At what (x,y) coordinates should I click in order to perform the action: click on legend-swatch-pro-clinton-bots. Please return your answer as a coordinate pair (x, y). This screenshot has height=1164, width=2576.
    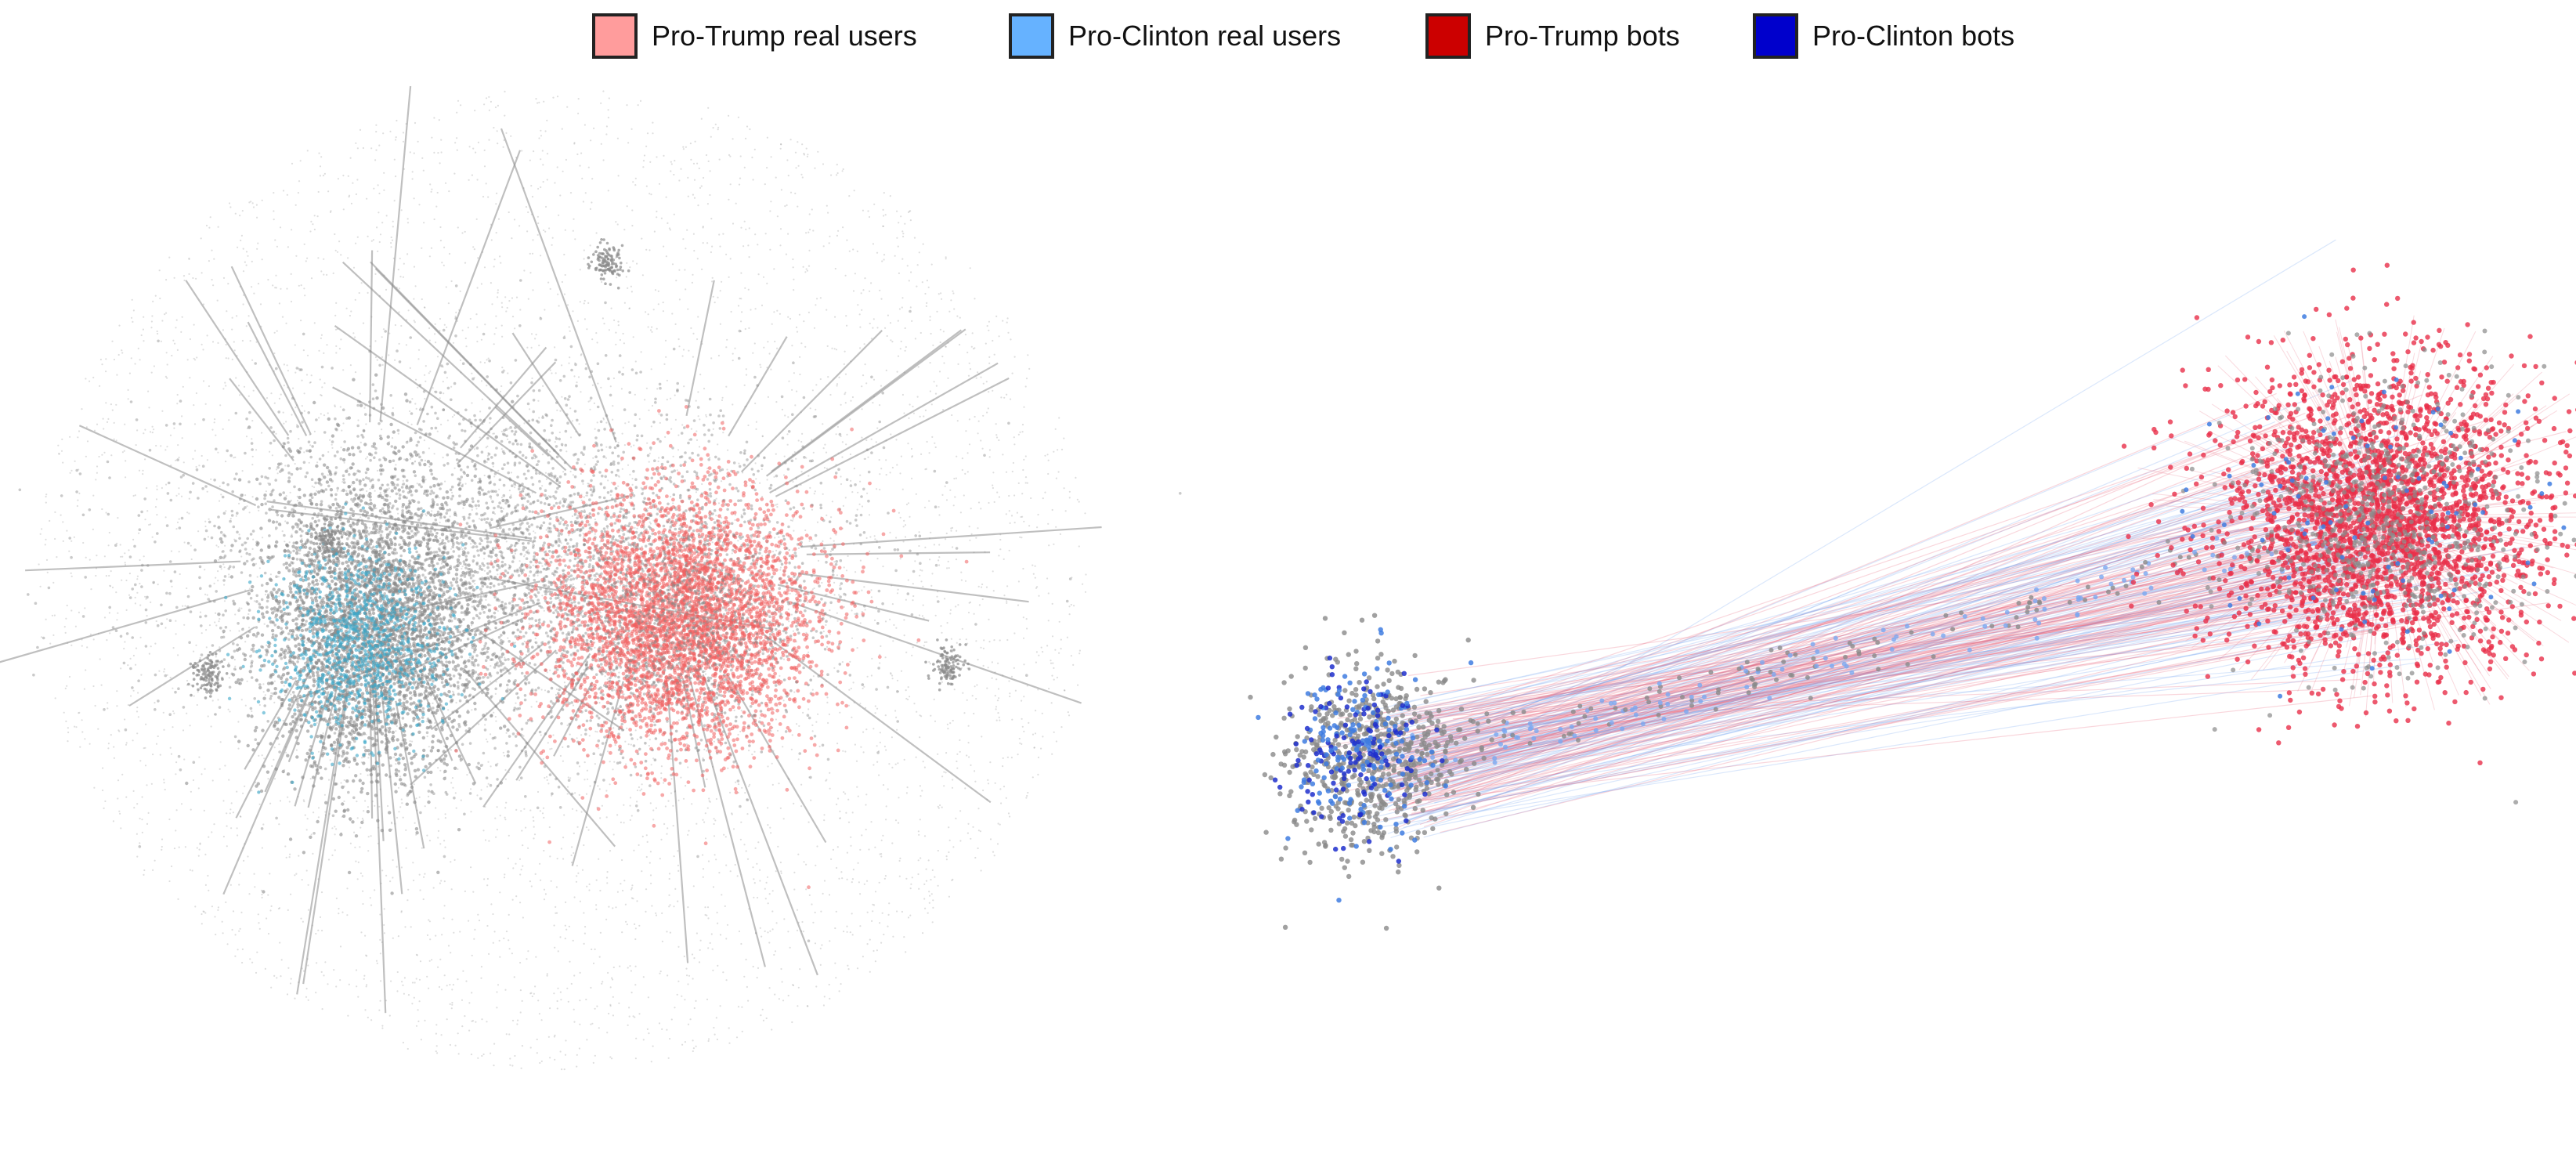
    Looking at the image, I should click on (1775, 36).